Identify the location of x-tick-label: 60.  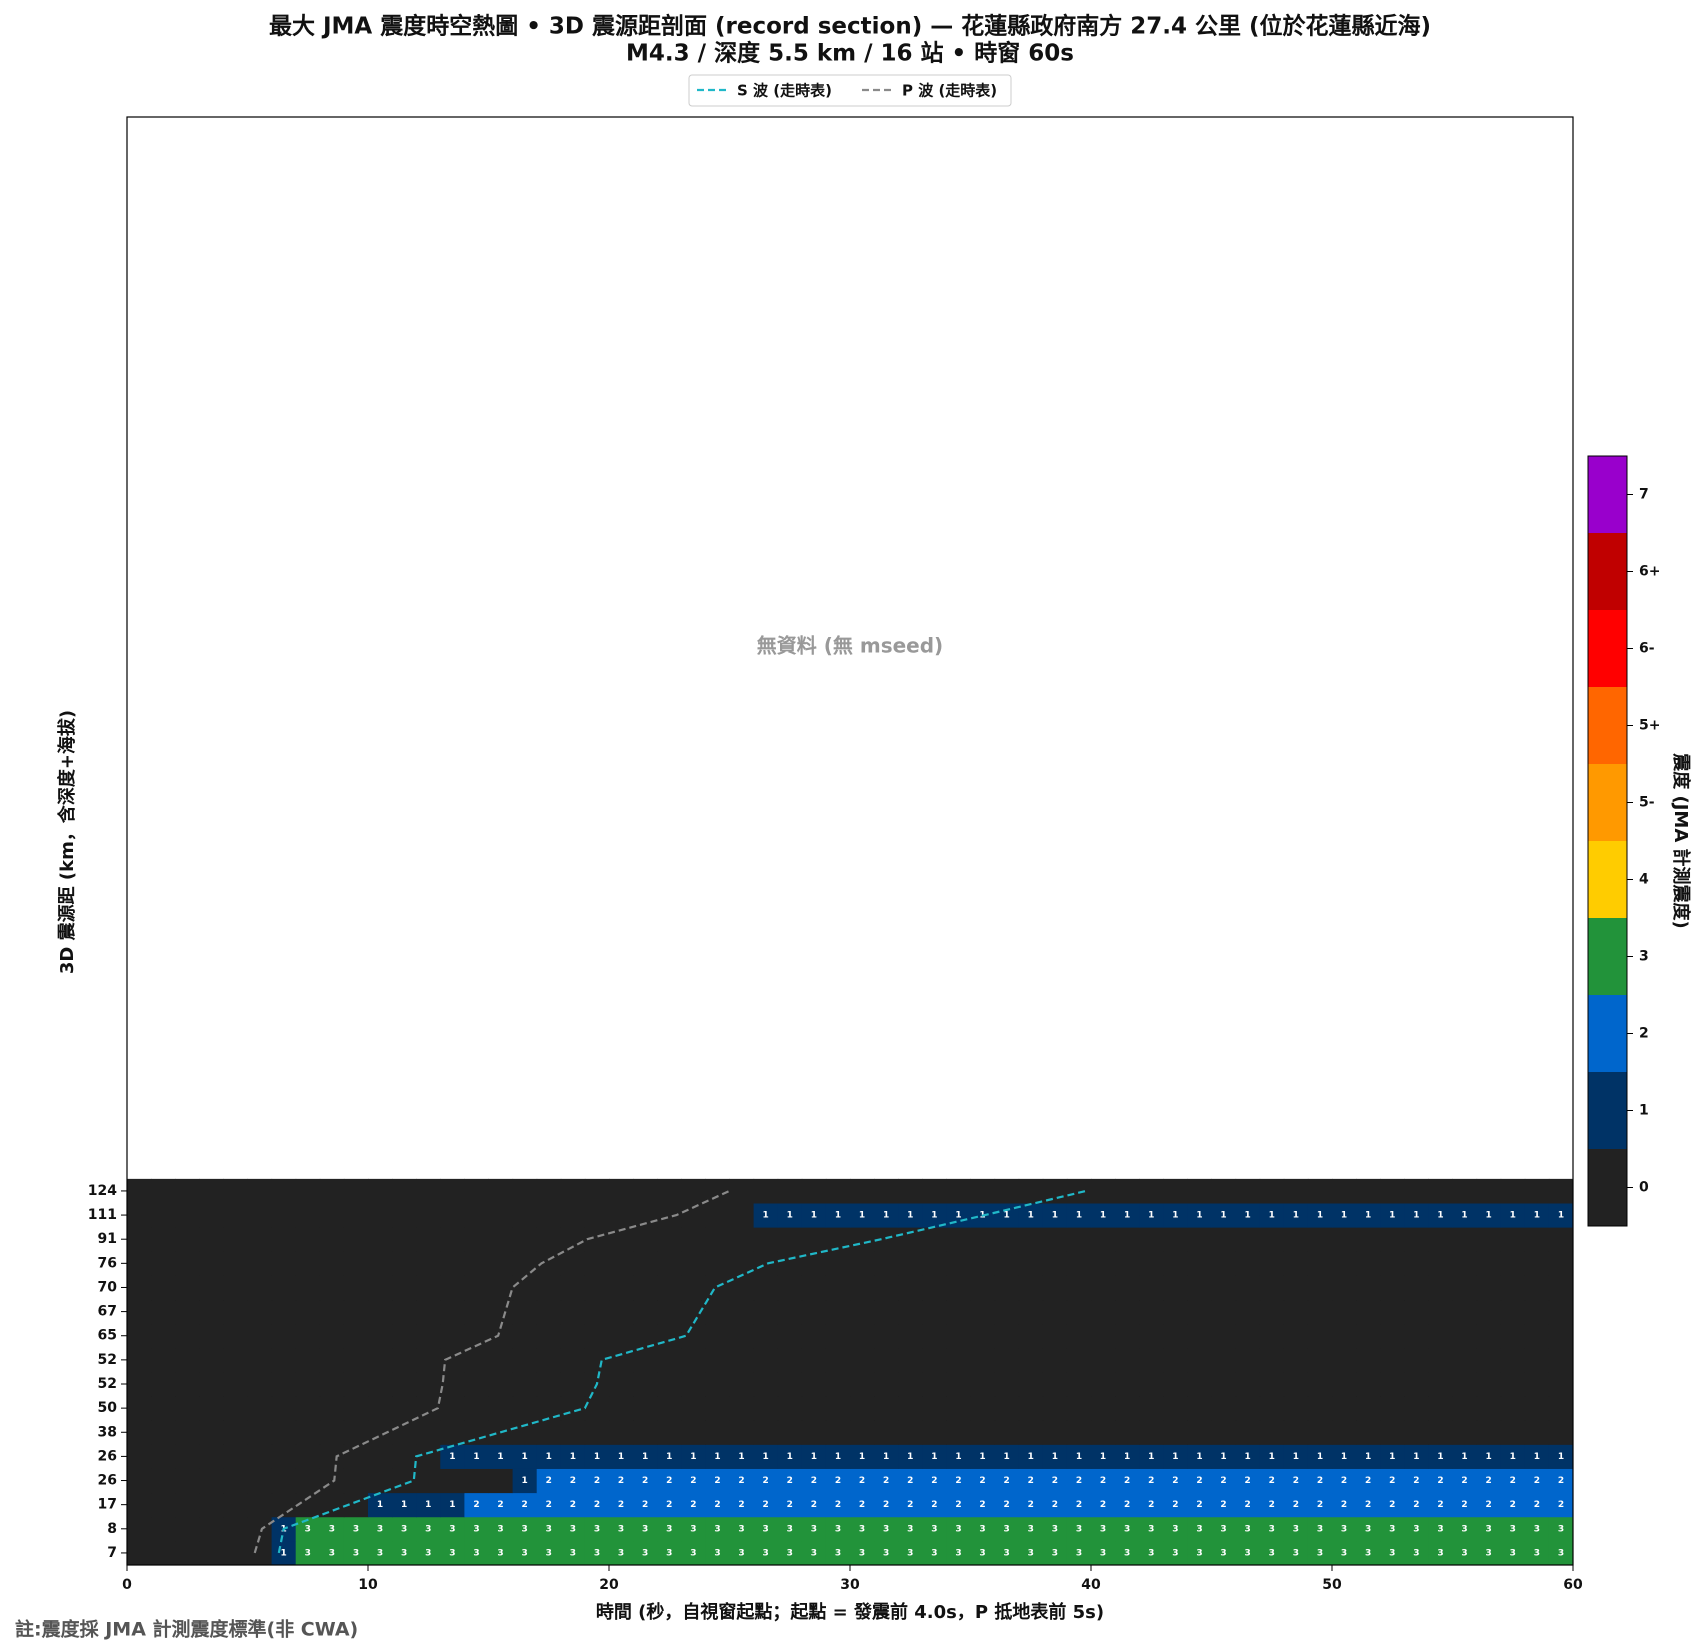
(1573, 1585).